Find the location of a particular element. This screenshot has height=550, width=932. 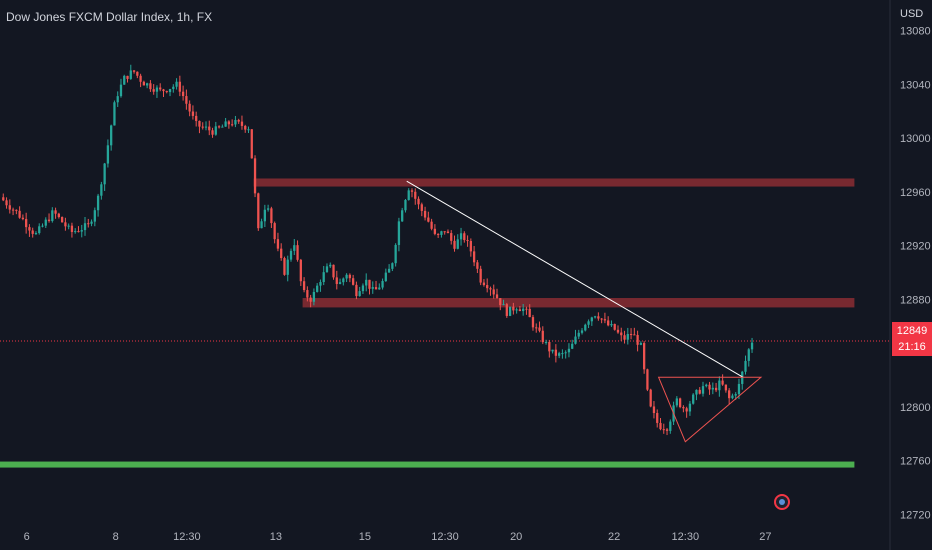

y-tick-label: 12760 is located at coordinates (915, 462).